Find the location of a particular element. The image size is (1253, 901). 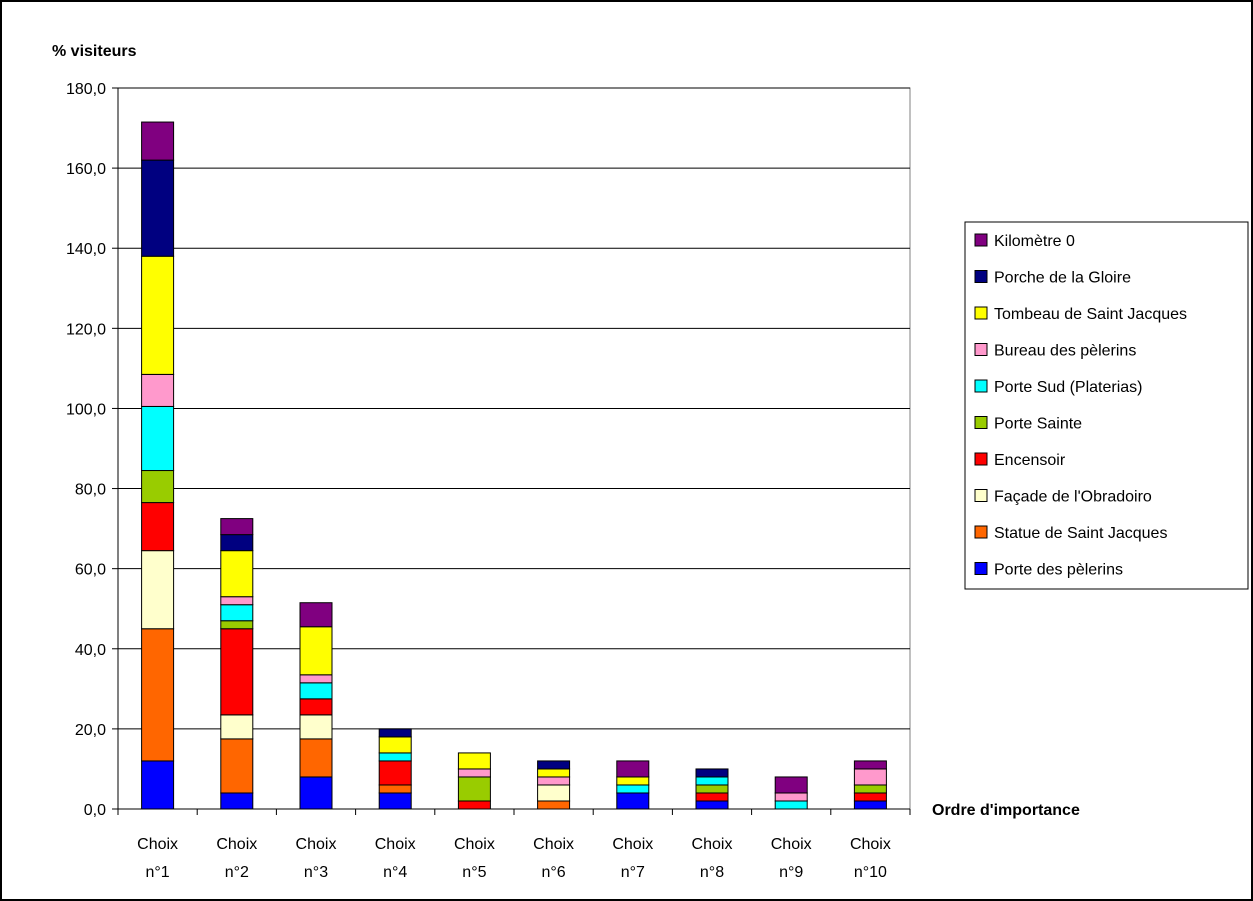

x-tick-label: n°8 is located at coordinates (712, 872).